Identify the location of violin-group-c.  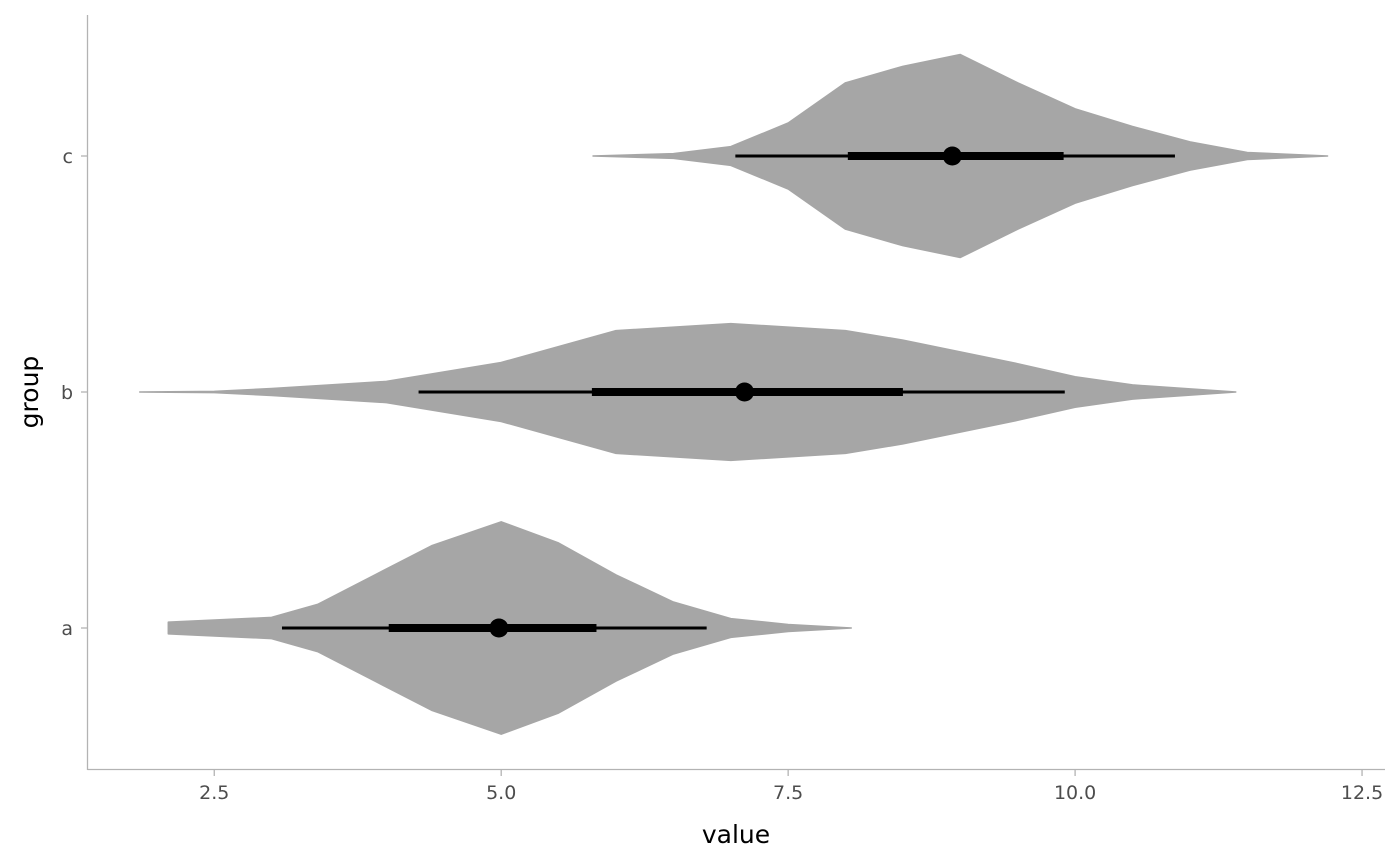
(960, 156).